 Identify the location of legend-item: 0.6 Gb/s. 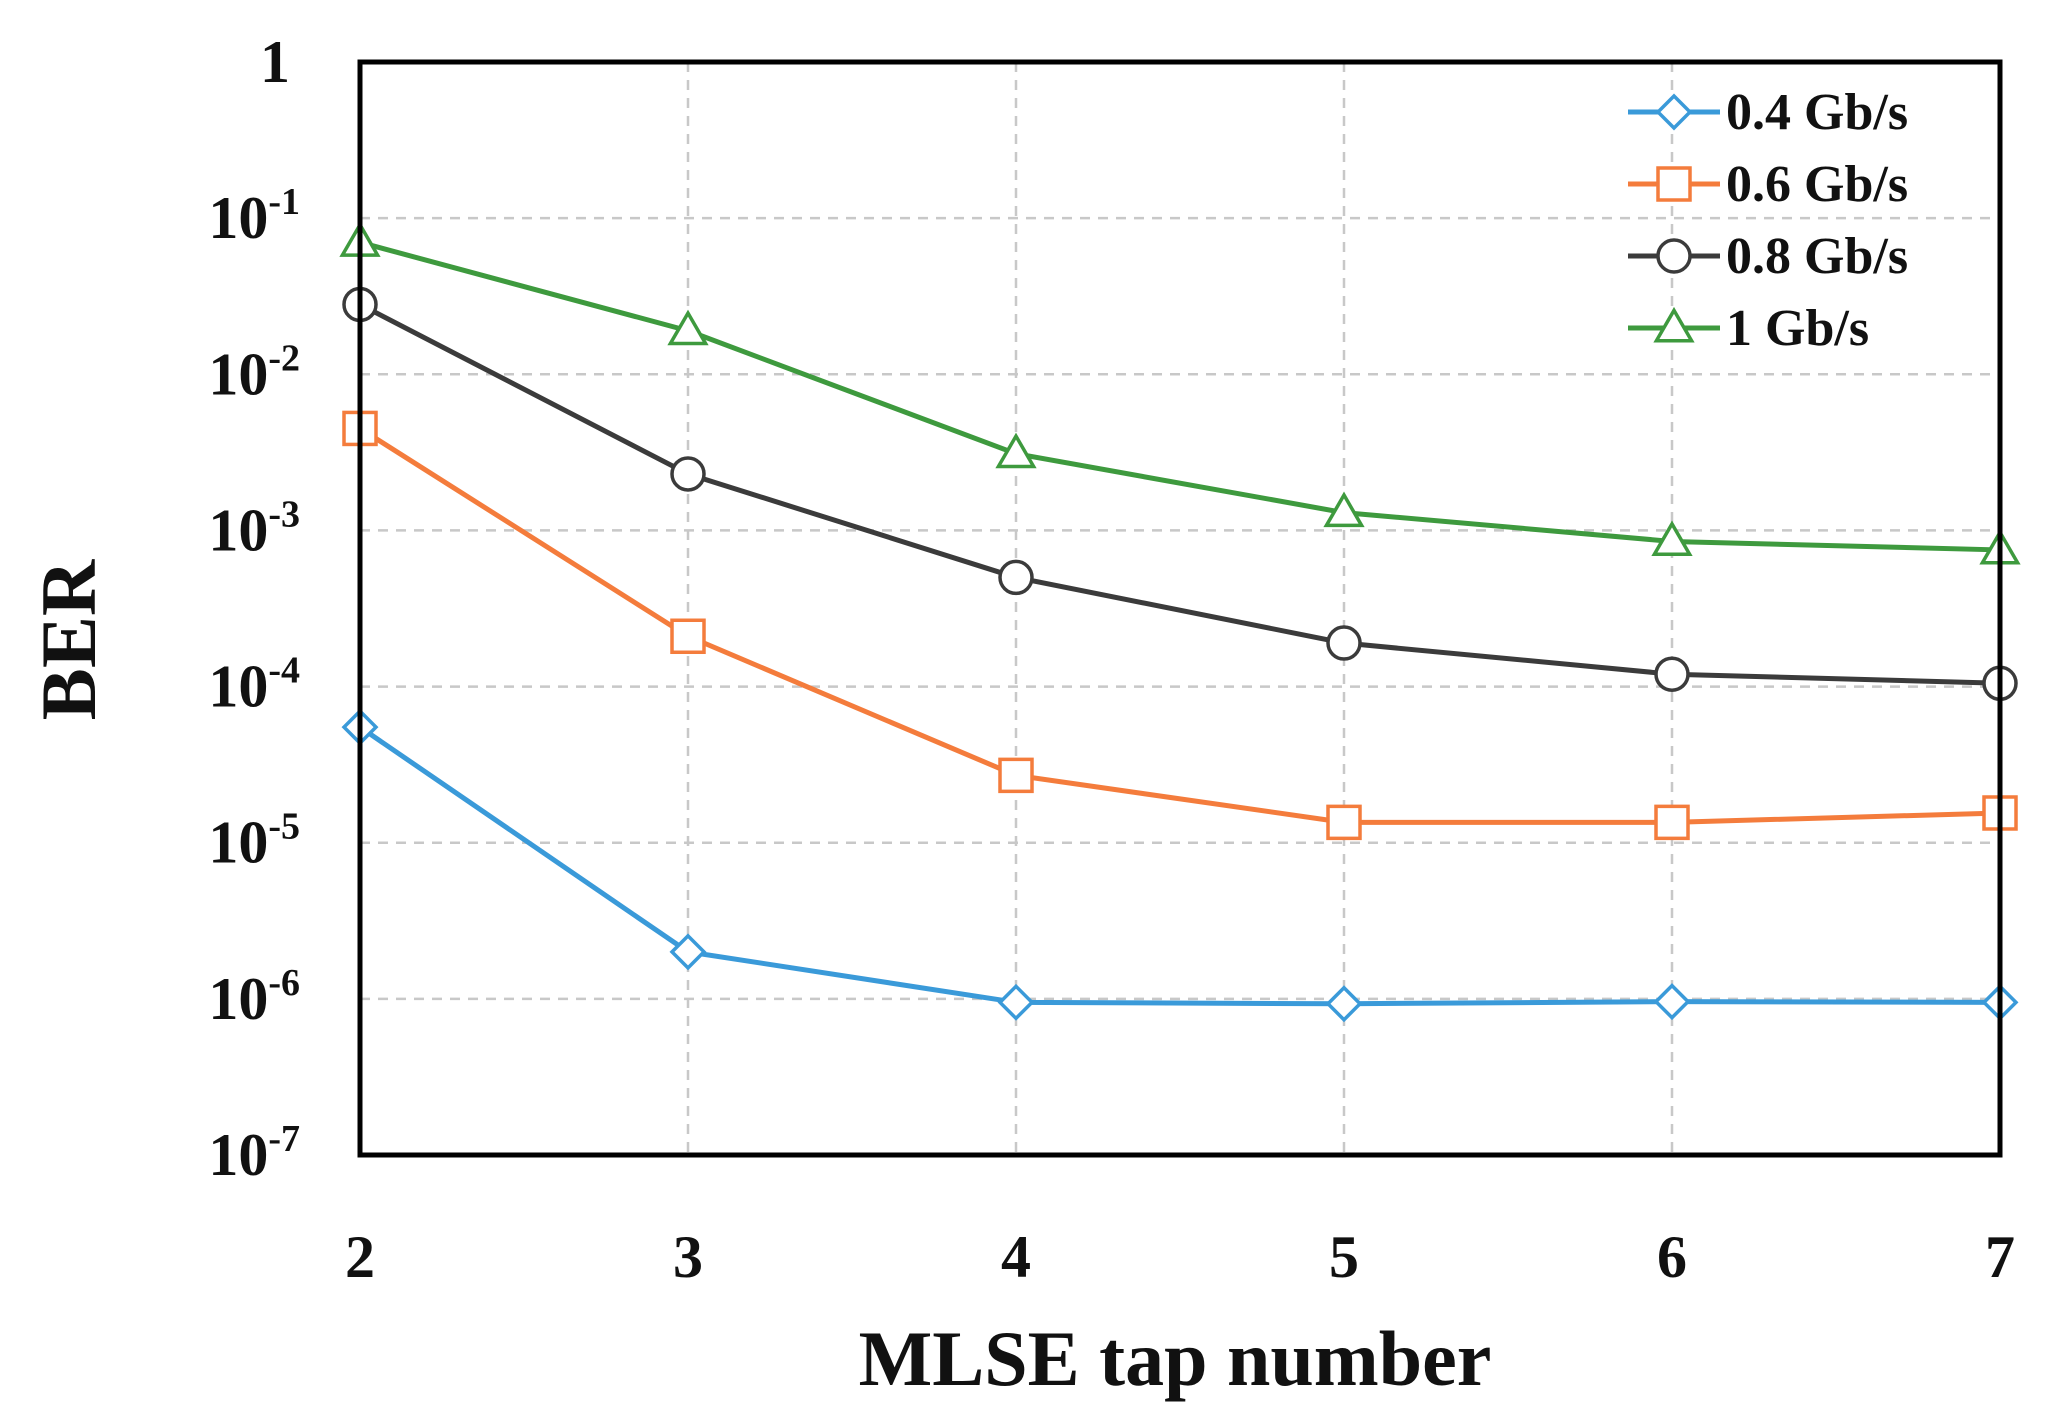
(1768, 184).